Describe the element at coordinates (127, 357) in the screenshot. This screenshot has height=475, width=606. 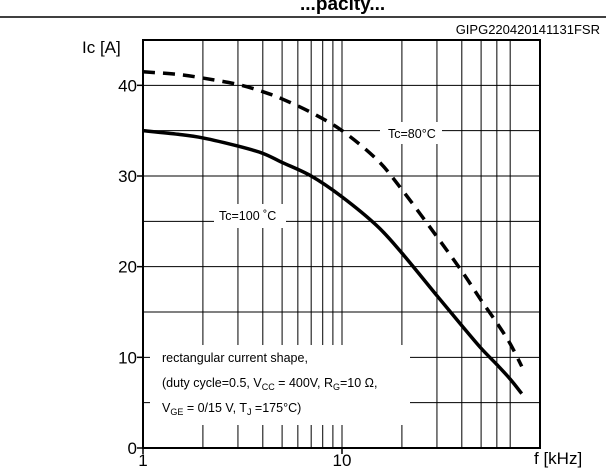
I see `y-tick-label: 10` at that location.